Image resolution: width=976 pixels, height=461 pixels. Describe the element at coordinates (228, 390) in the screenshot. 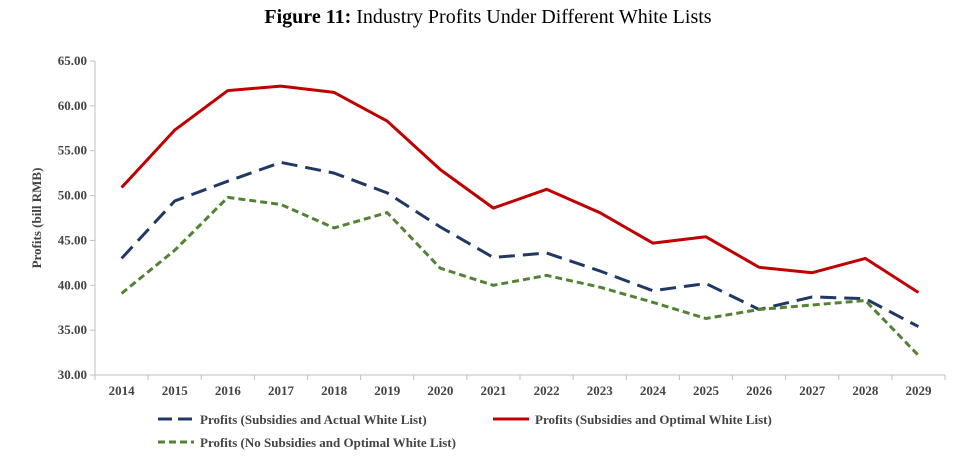

I see `x-tick-label: 2016` at that location.